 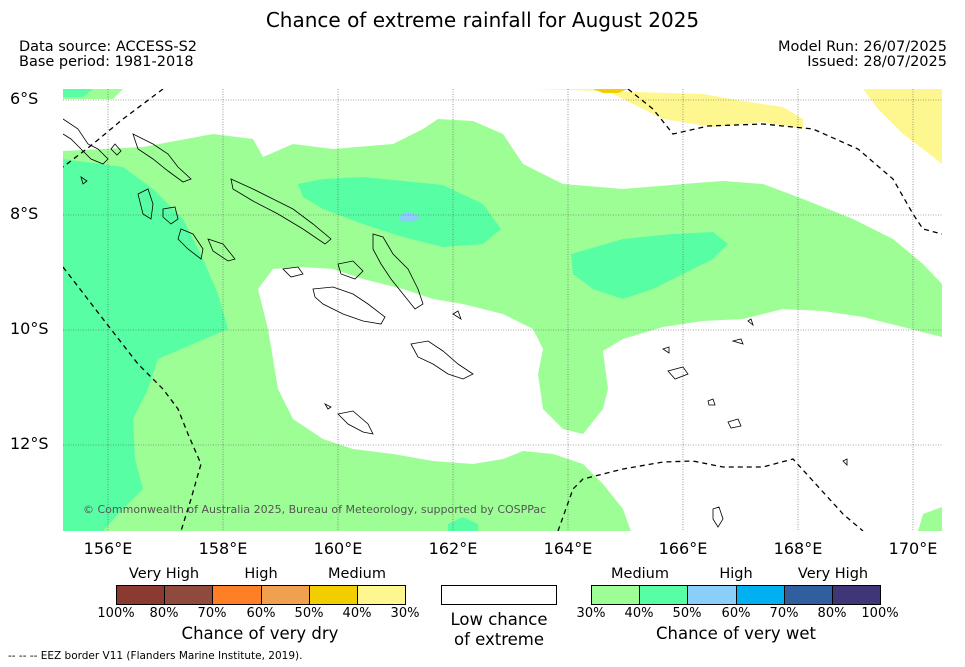 What do you see at coordinates (164, 574) in the screenshot?
I see `dry-cat-very-high: Very High` at bounding box center [164, 574].